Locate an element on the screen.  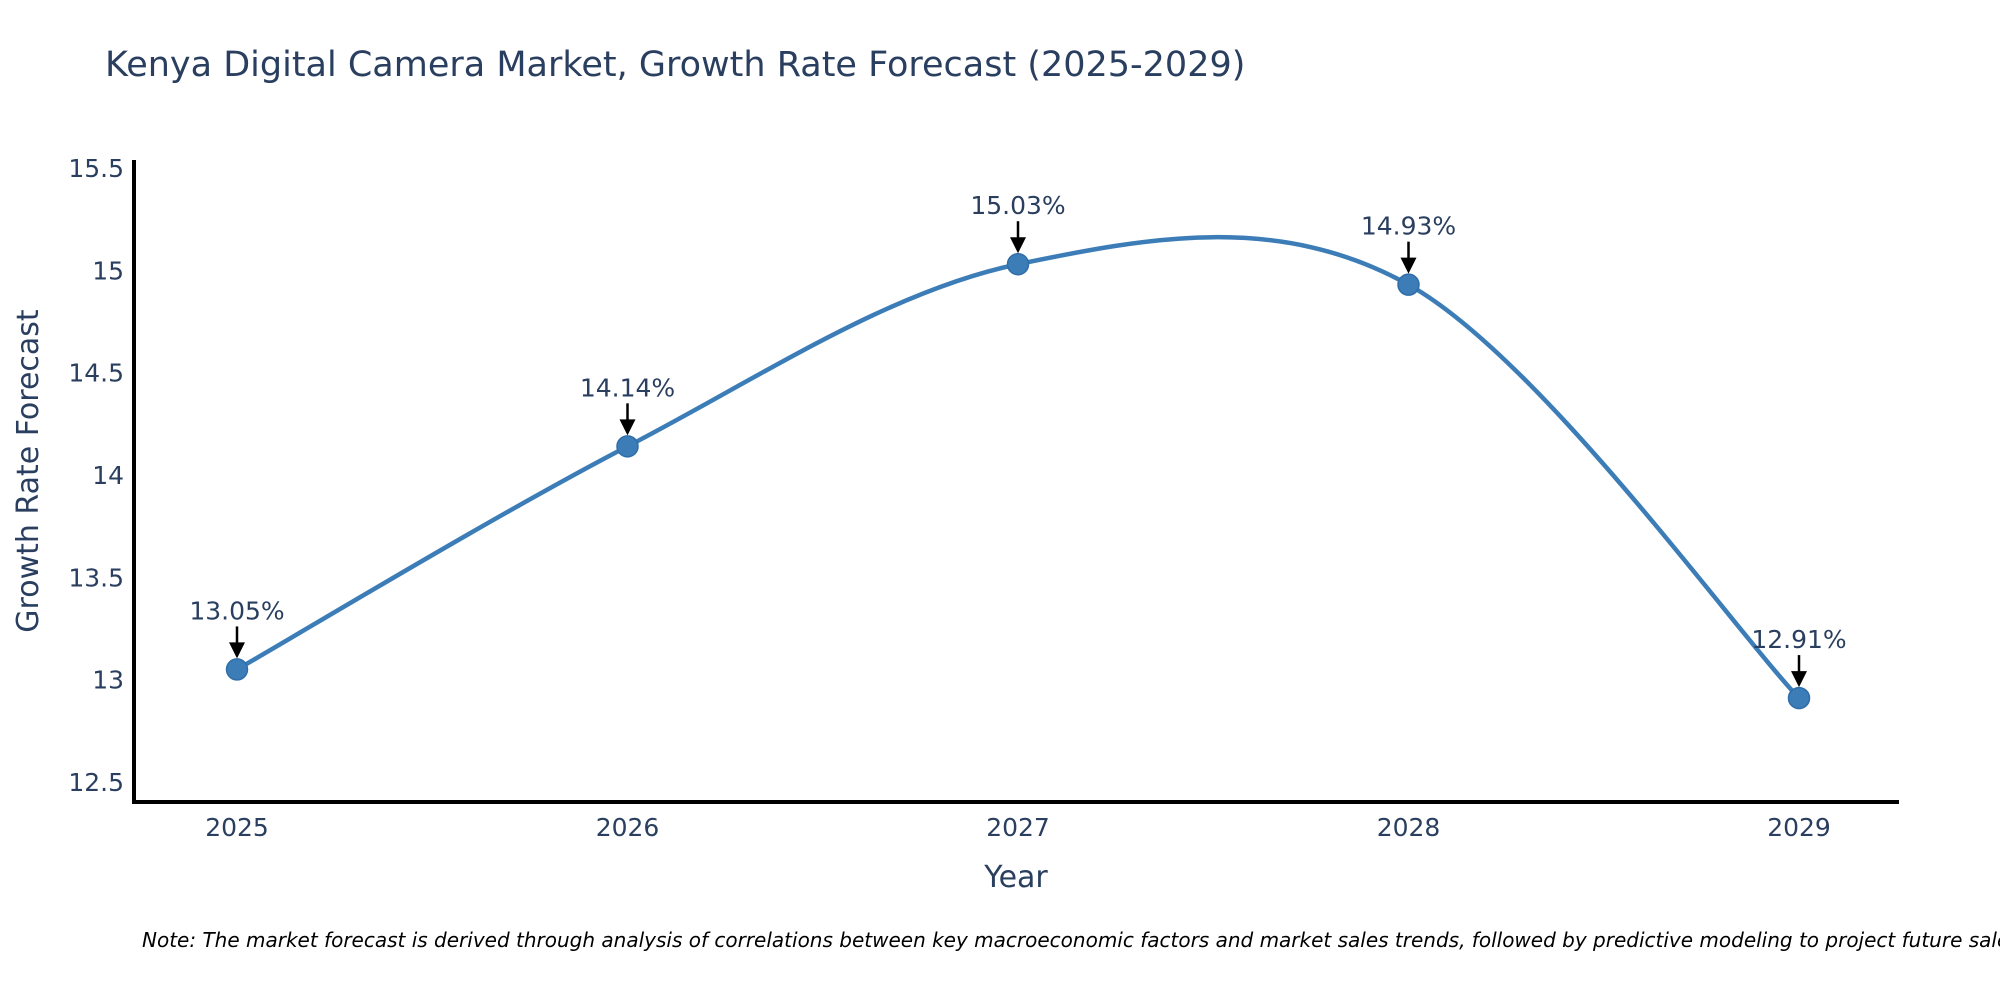
annotation-label: 15.03% is located at coordinates (1017, 205).